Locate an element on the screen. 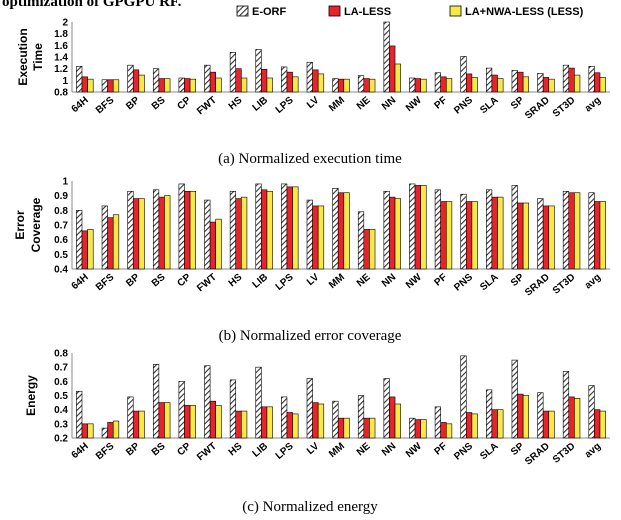 The width and height of the screenshot is (621, 520). x-tick-label: MM is located at coordinates (337, 104).